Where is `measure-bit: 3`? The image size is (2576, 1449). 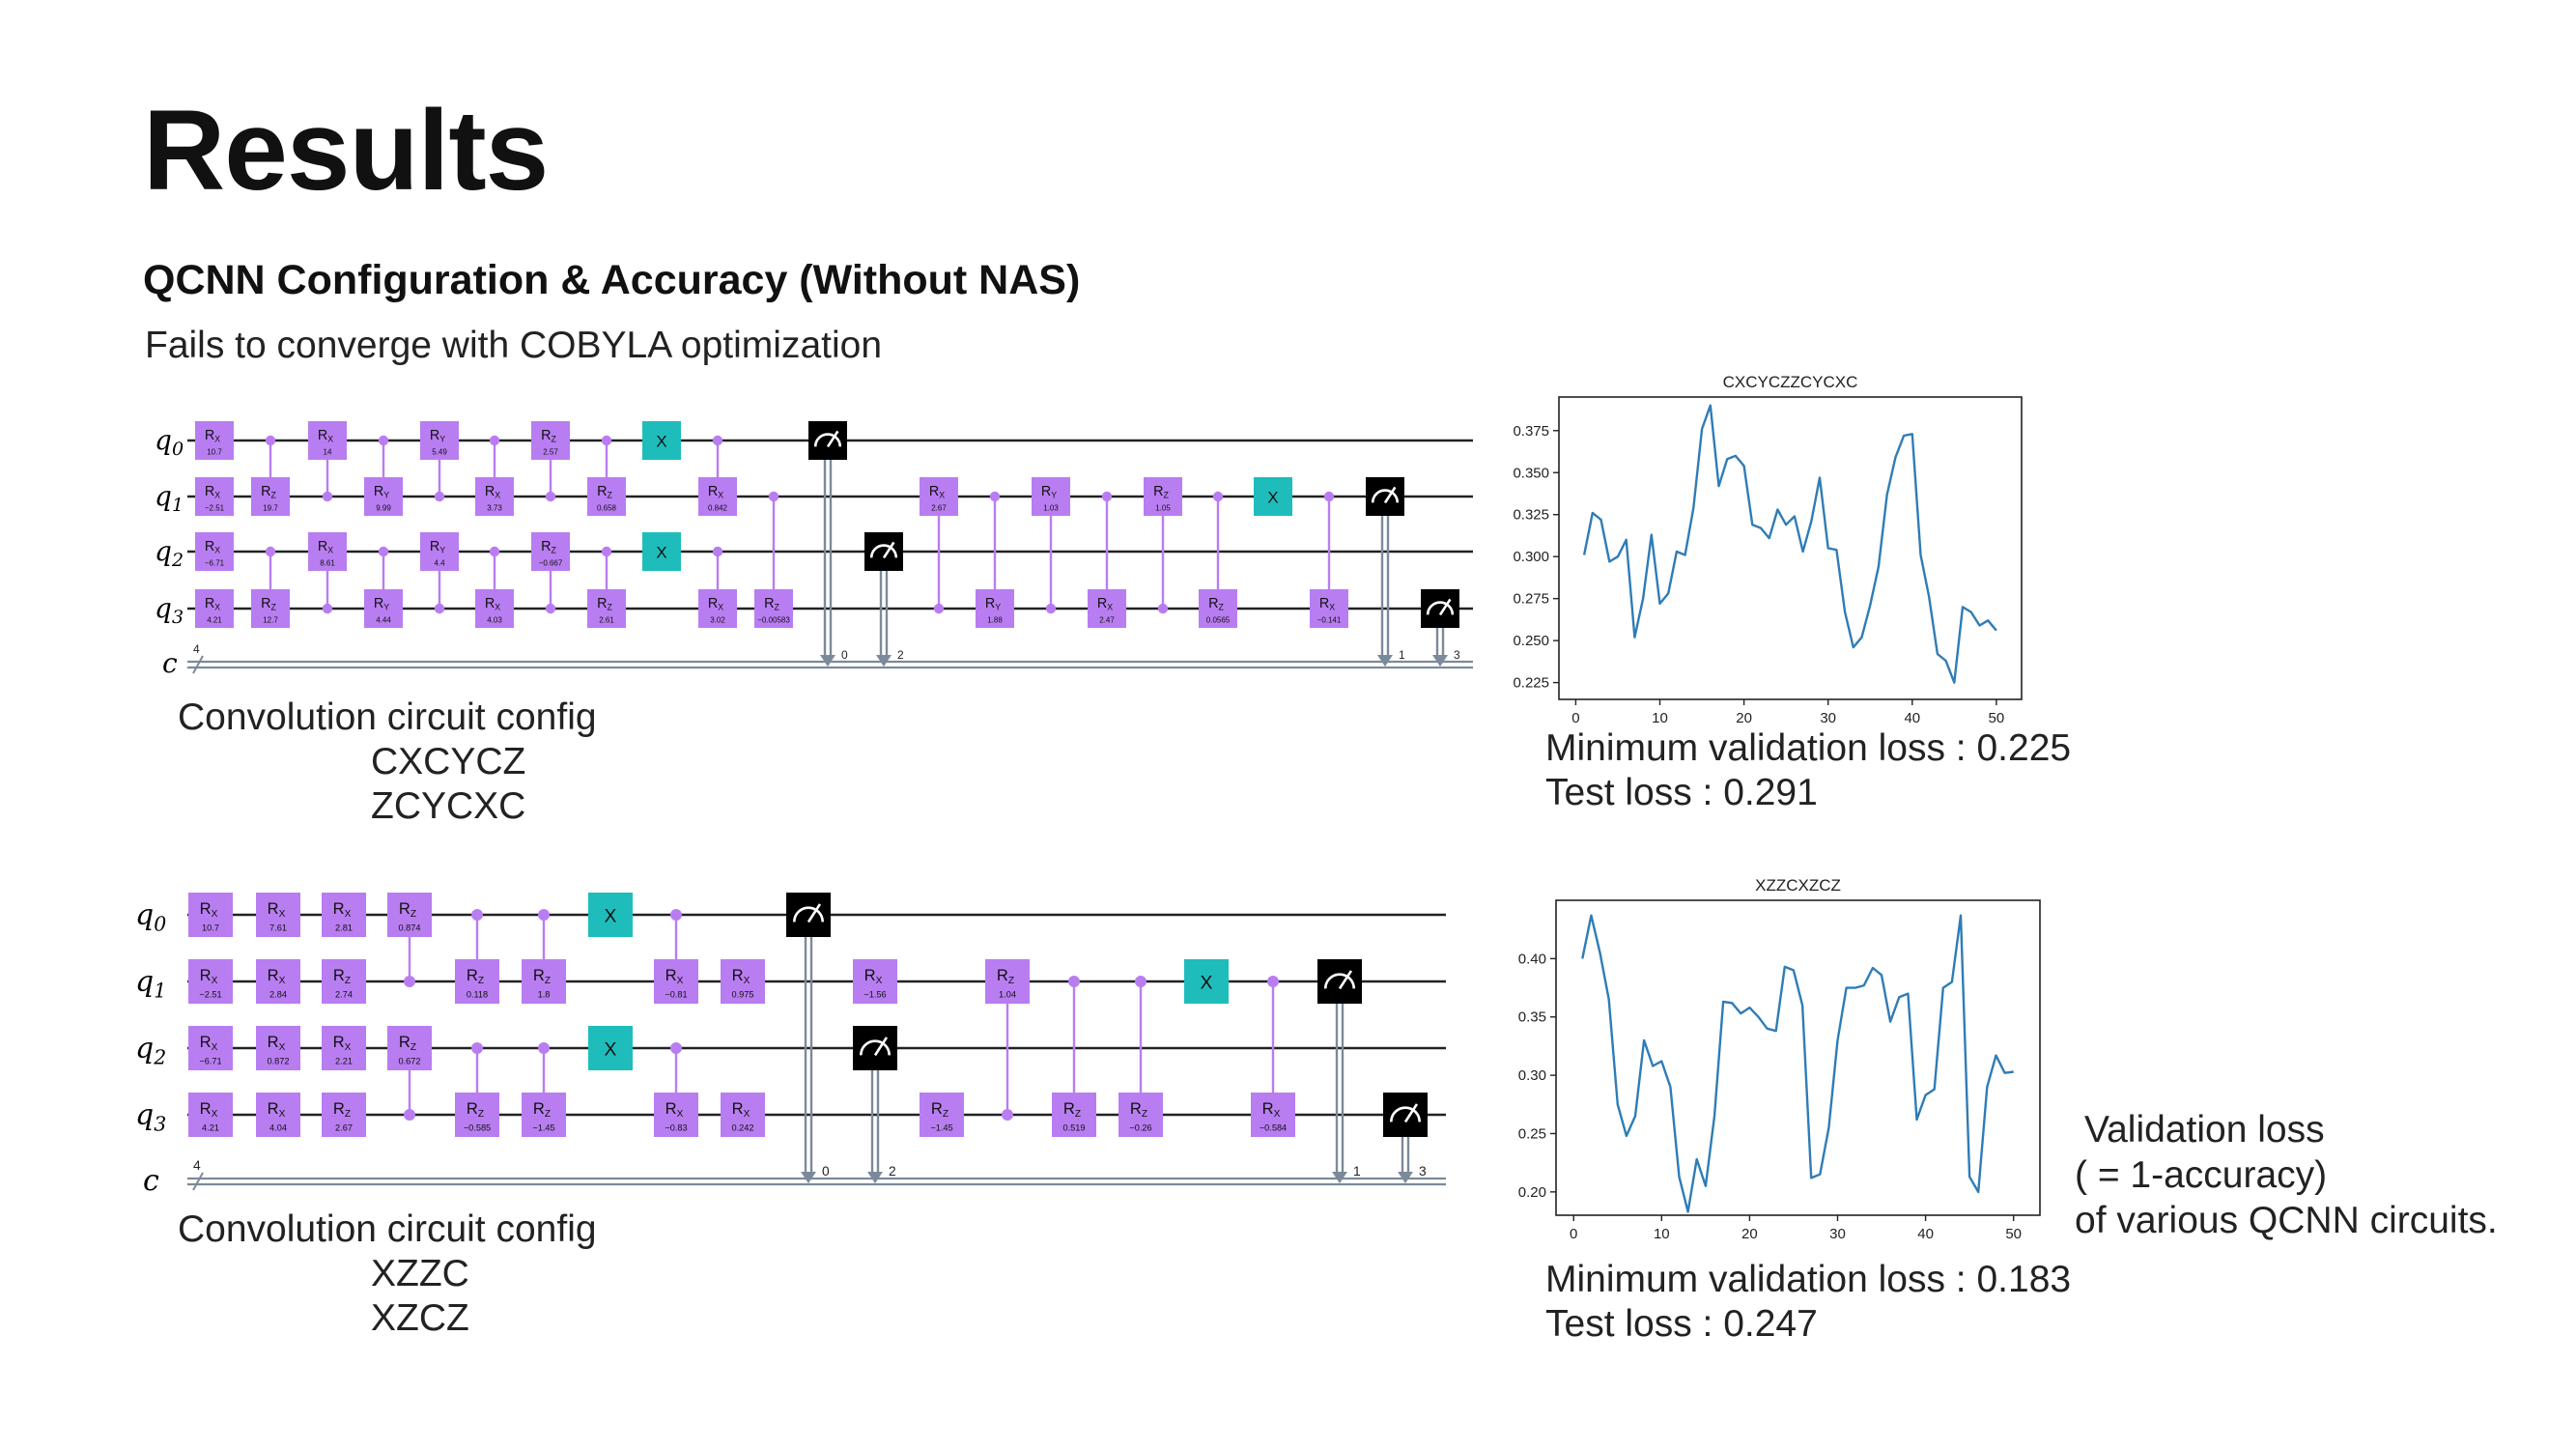 measure-bit: 3 is located at coordinates (1457, 655).